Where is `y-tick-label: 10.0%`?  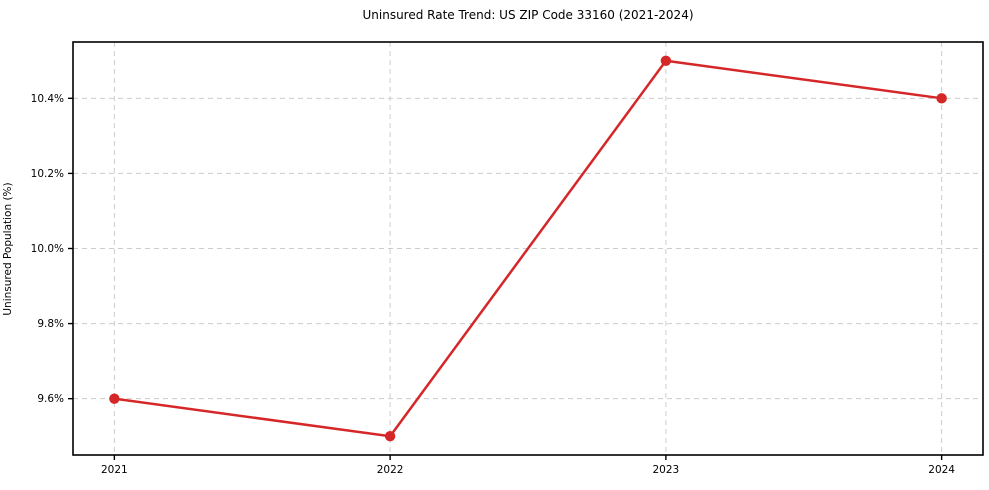 y-tick-label: 10.0% is located at coordinates (47, 249).